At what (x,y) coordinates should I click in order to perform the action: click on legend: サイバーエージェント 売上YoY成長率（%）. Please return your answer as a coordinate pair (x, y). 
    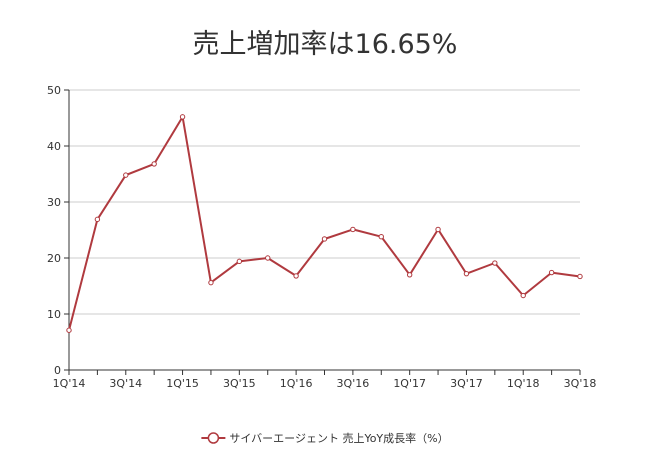
    Looking at the image, I should click on (325, 438).